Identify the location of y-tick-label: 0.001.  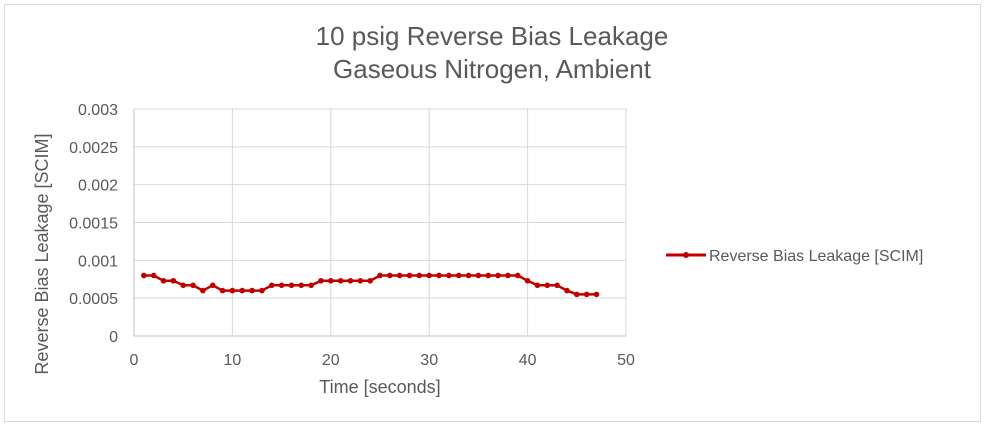
(98, 261).